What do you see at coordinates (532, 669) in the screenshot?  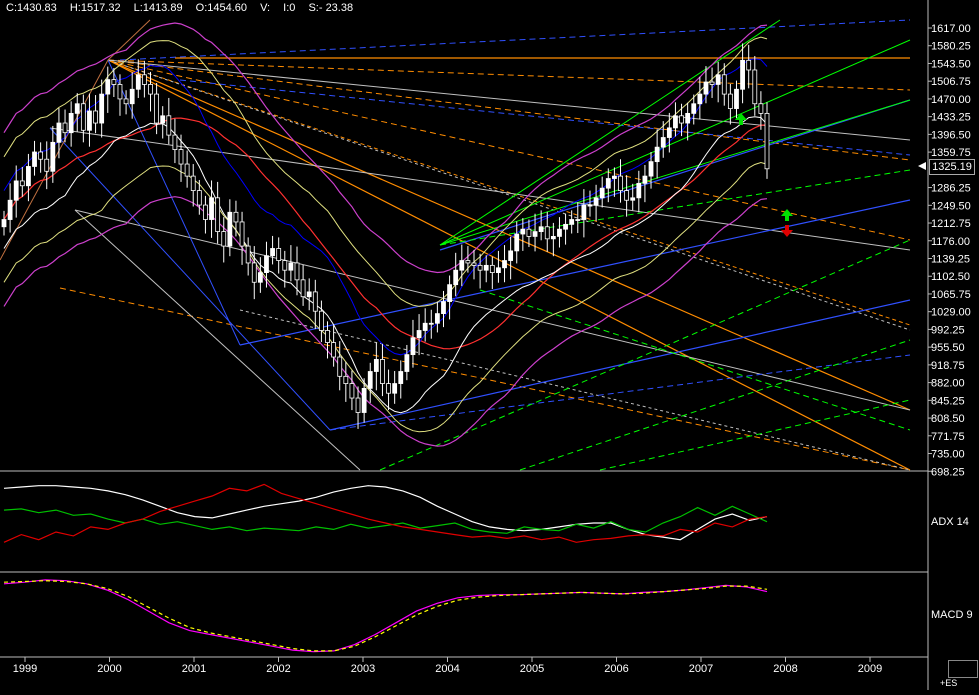 I see `x-tick-label: 2005` at bounding box center [532, 669].